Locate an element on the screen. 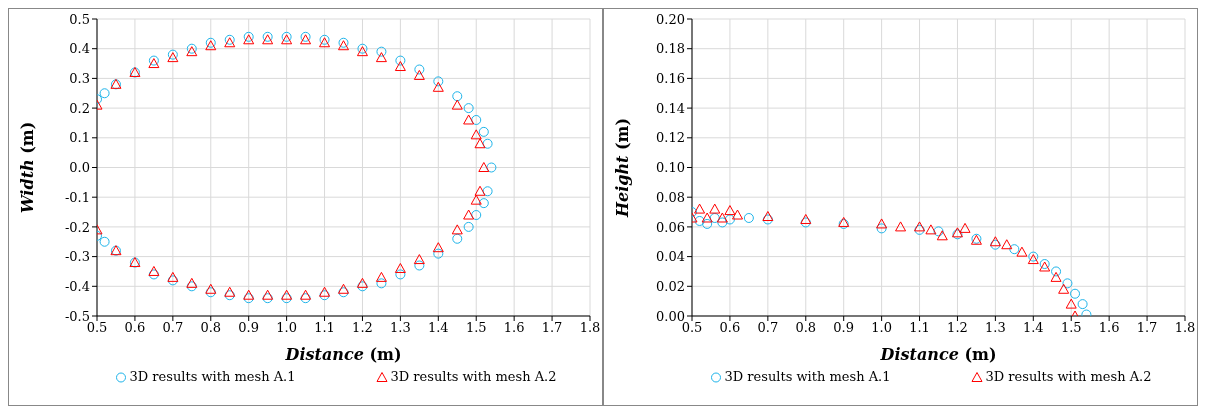 The width and height of the screenshot is (1206, 414). y-tick-label: 0.5 is located at coordinates (79, 19).